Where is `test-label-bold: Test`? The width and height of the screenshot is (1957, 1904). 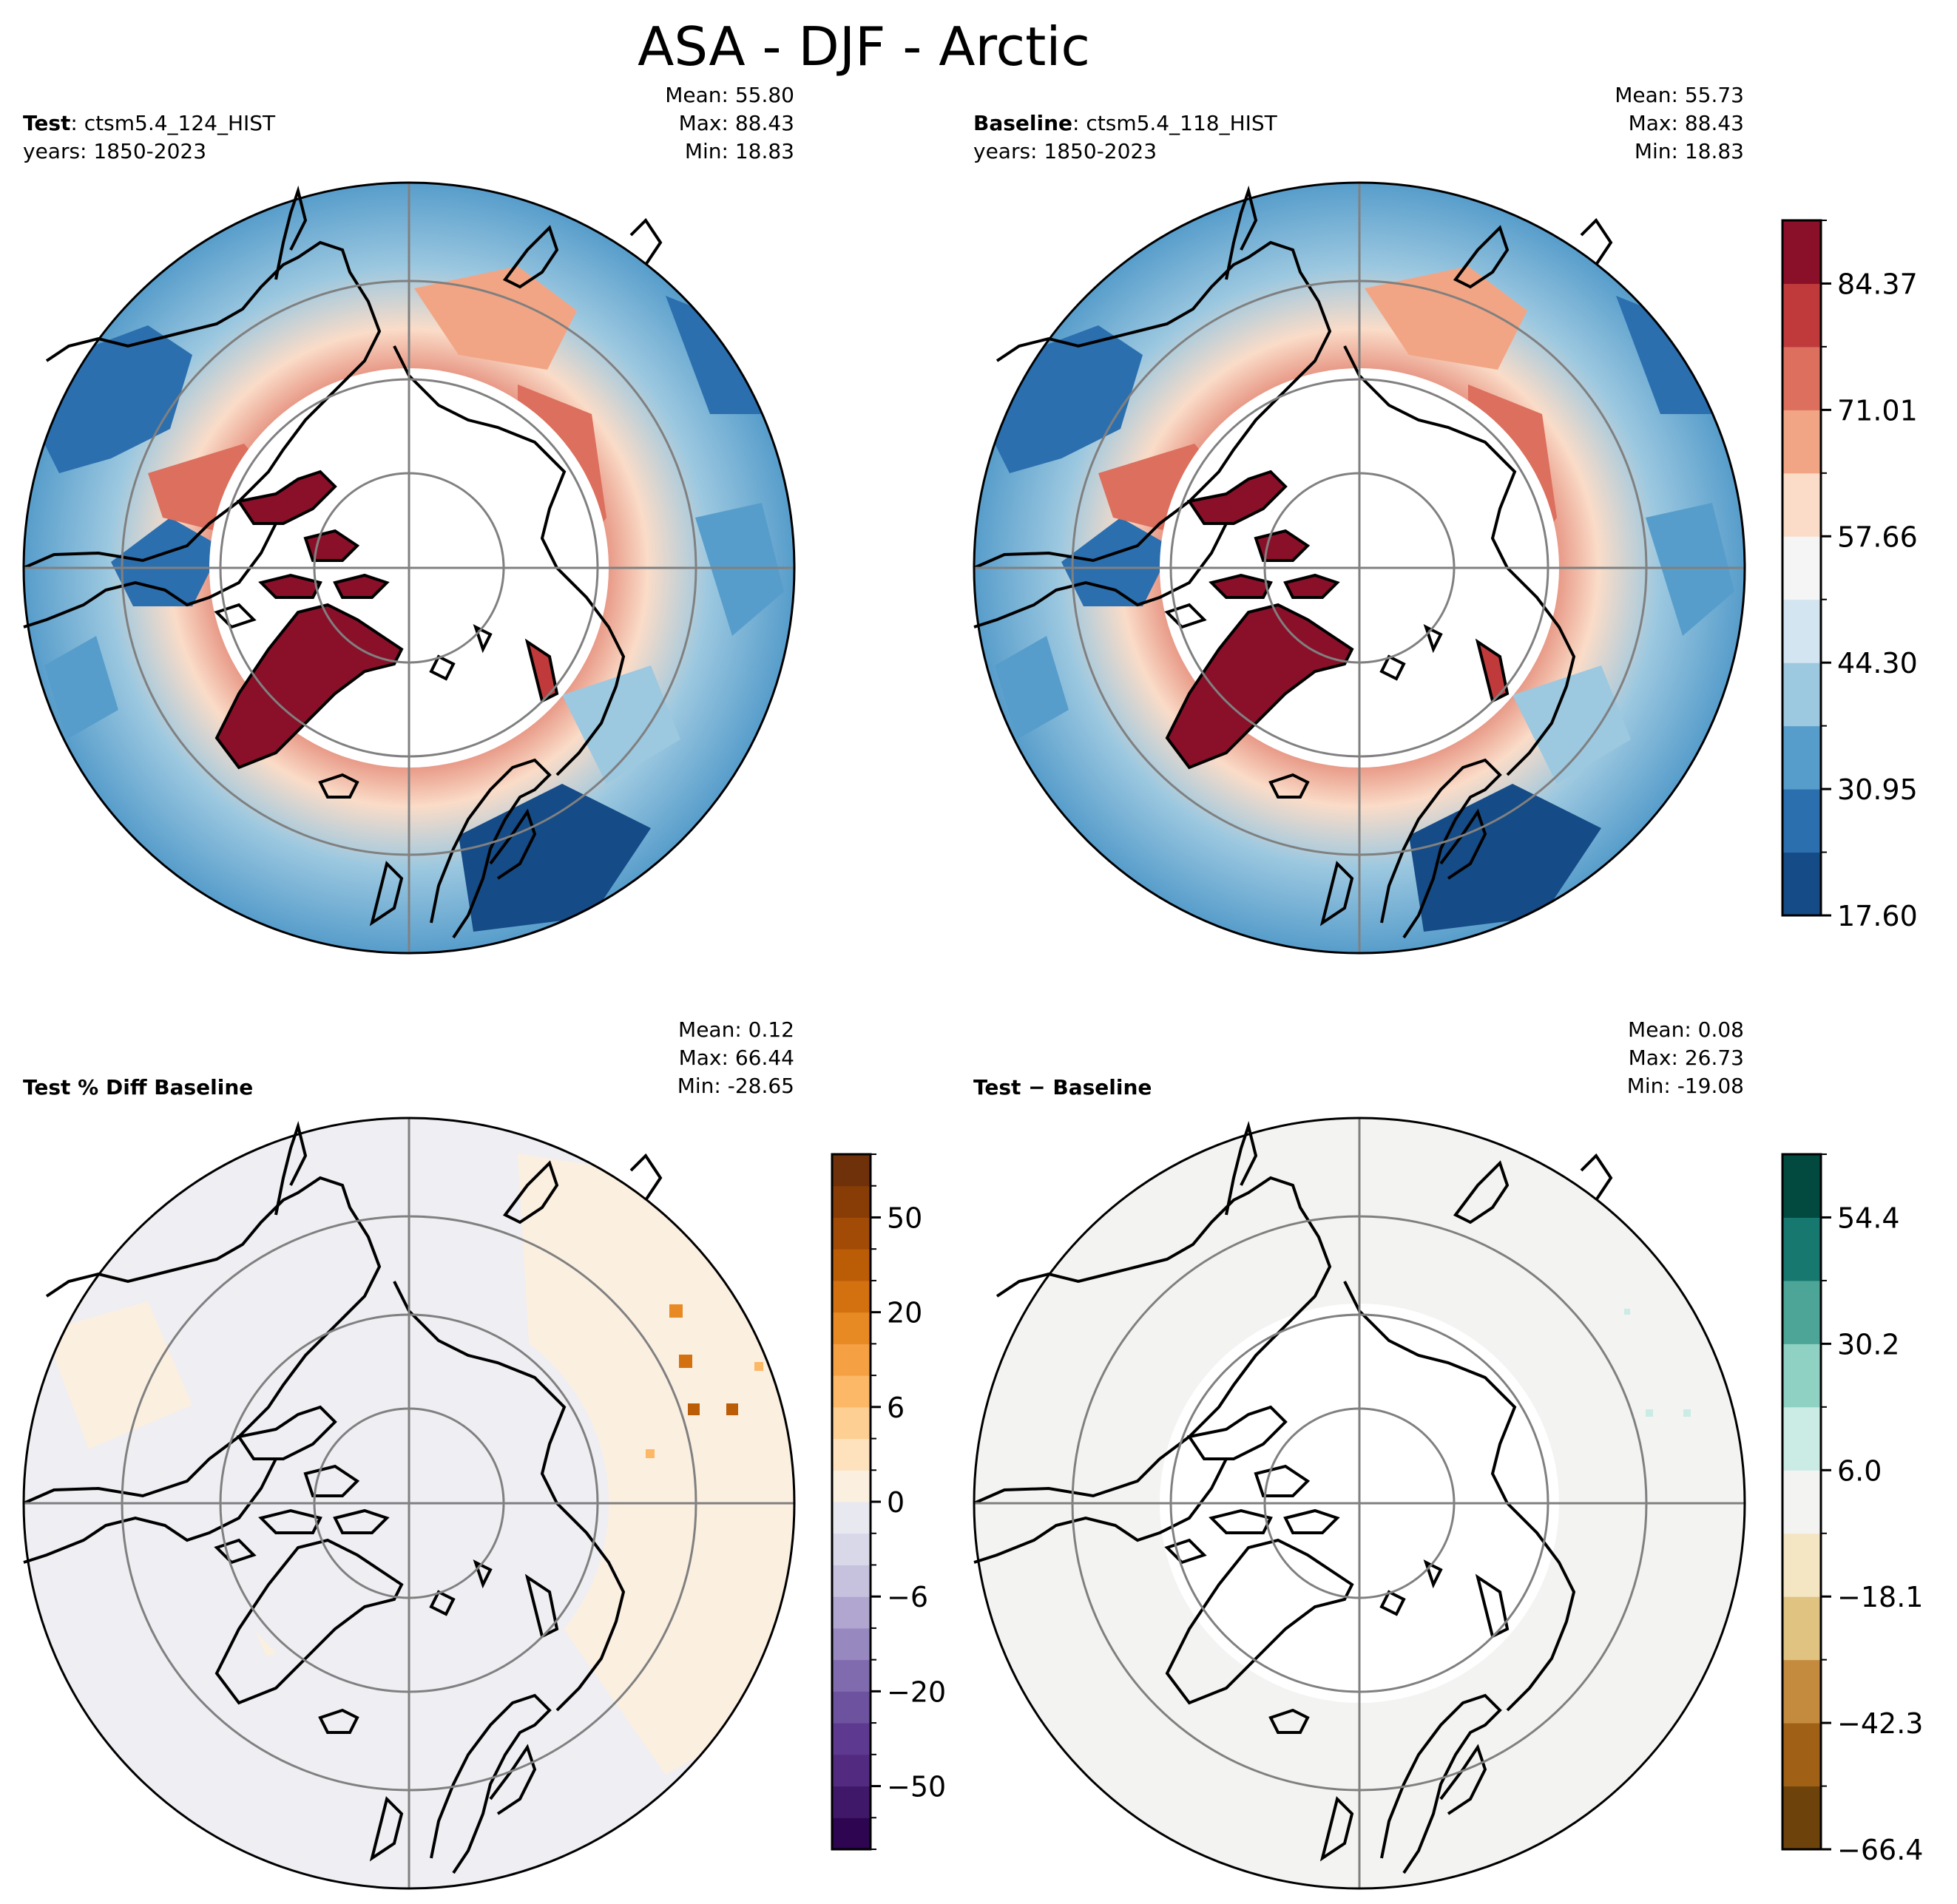 test-label-bold: Test is located at coordinates (47, 123).